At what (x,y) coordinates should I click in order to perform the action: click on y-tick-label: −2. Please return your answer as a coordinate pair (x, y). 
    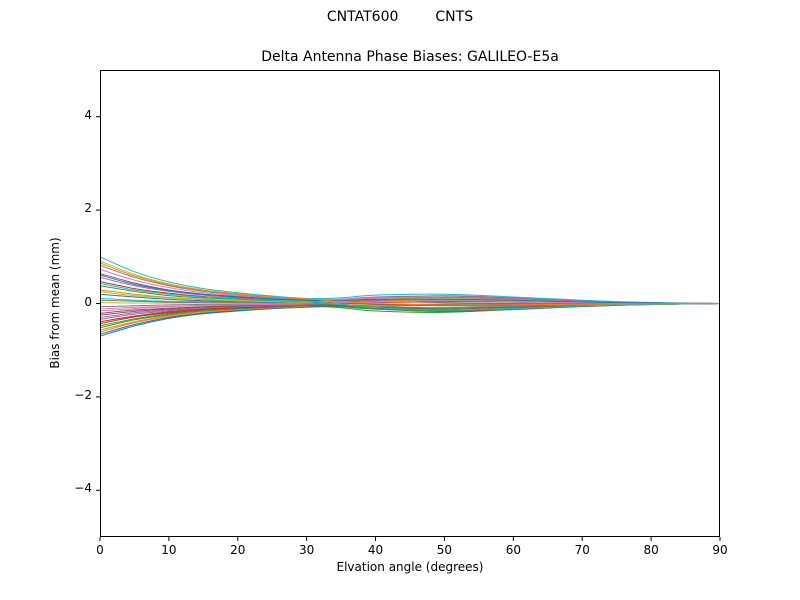
    Looking at the image, I should click on (83, 394).